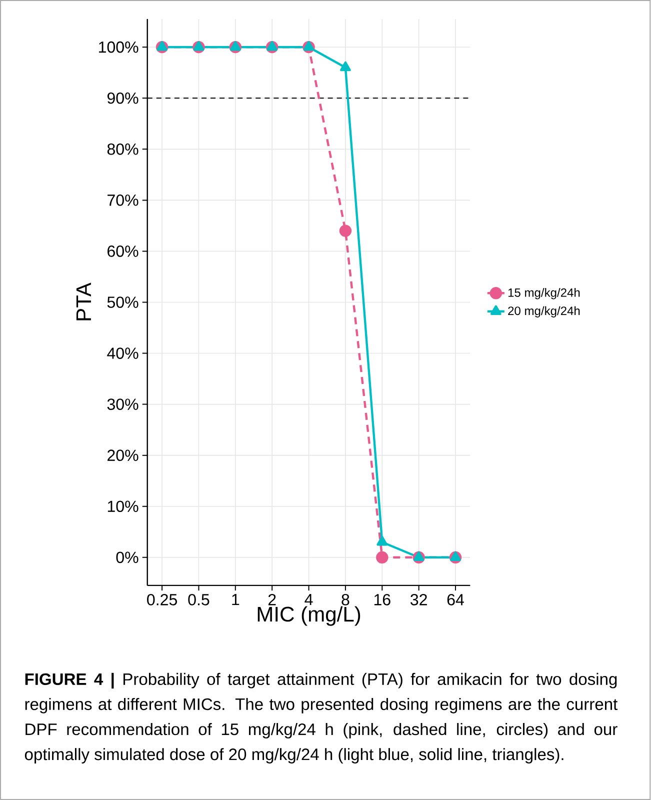  I want to click on y-tick-label: 0%, so click(127, 558).